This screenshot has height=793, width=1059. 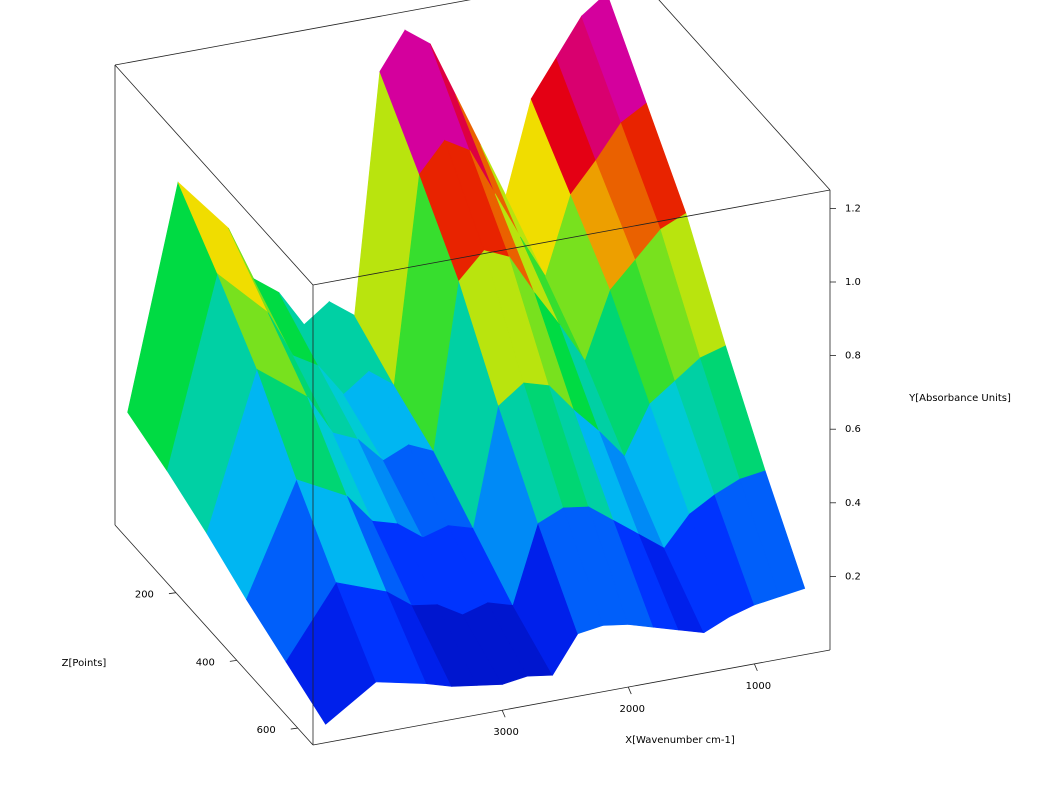 What do you see at coordinates (205, 662) in the screenshot?
I see `z-tick-label: 400` at bounding box center [205, 662].